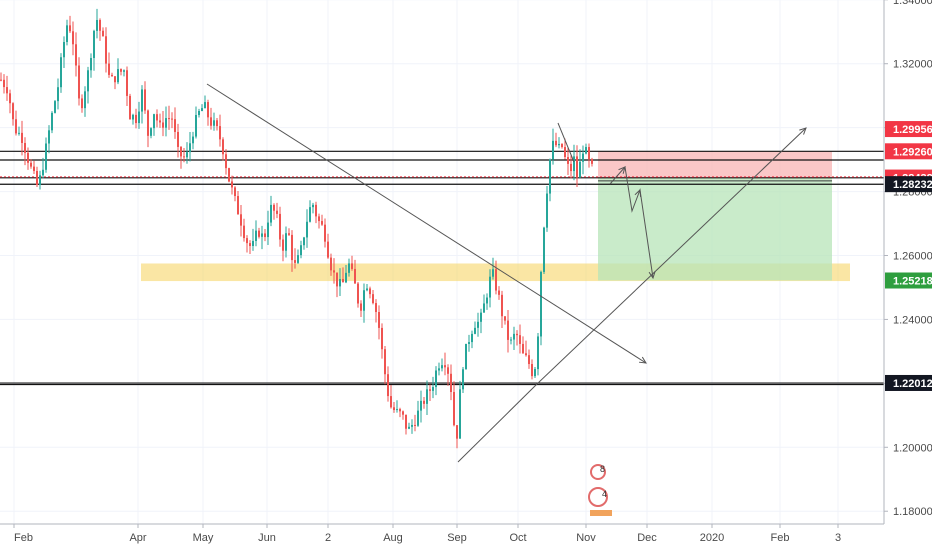 The height and width of the screenshot is (555, 932). What do you see at coordinates (393, 538) in the screenshot?
I see `x-tick-label: Aug` at bounding box center [393, 538].